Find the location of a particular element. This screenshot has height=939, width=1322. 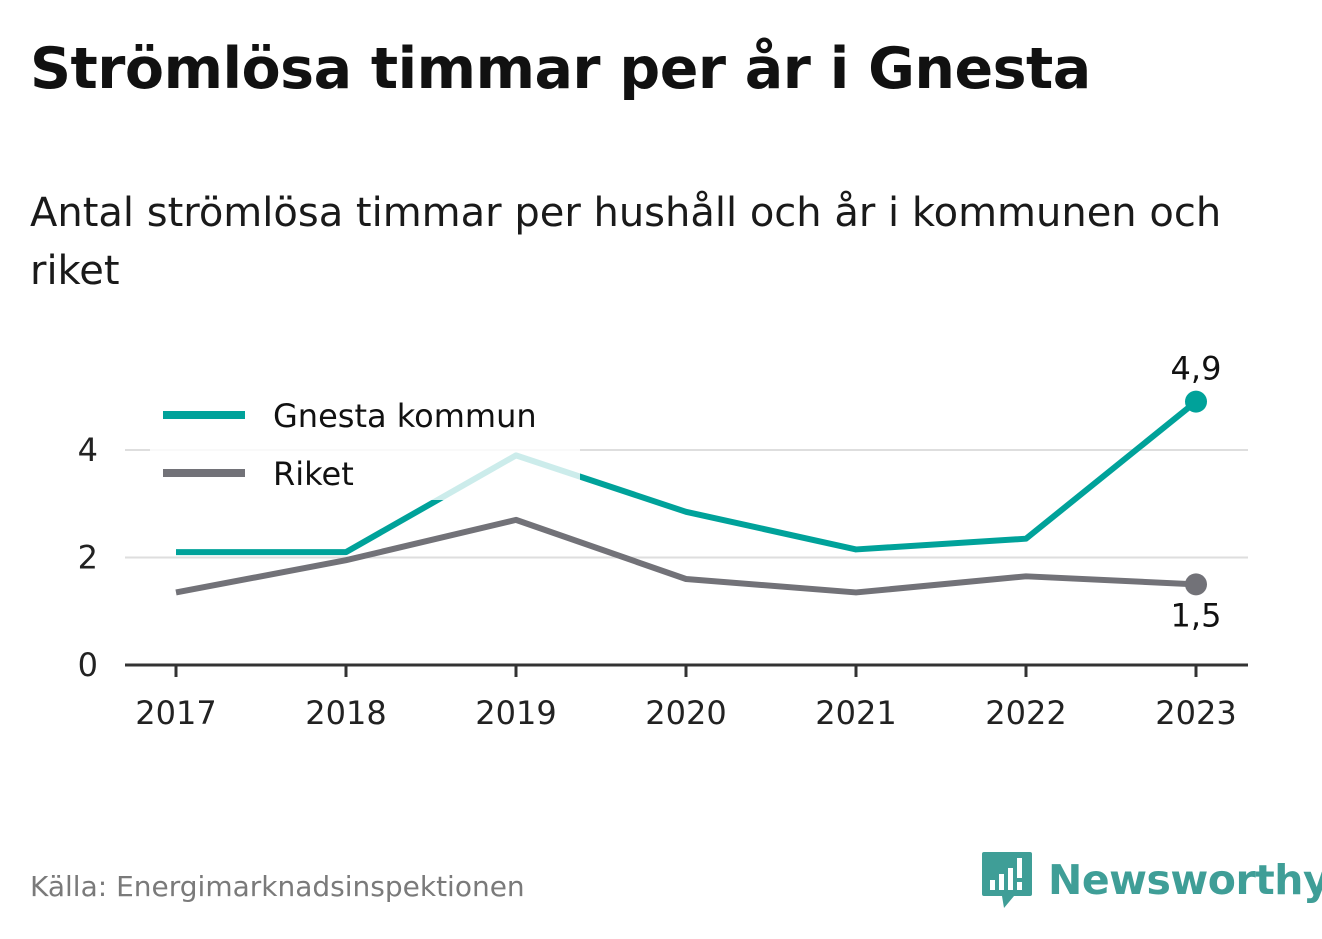

x-tick-label-2018: 2018 is located at coordinates (345, 713).